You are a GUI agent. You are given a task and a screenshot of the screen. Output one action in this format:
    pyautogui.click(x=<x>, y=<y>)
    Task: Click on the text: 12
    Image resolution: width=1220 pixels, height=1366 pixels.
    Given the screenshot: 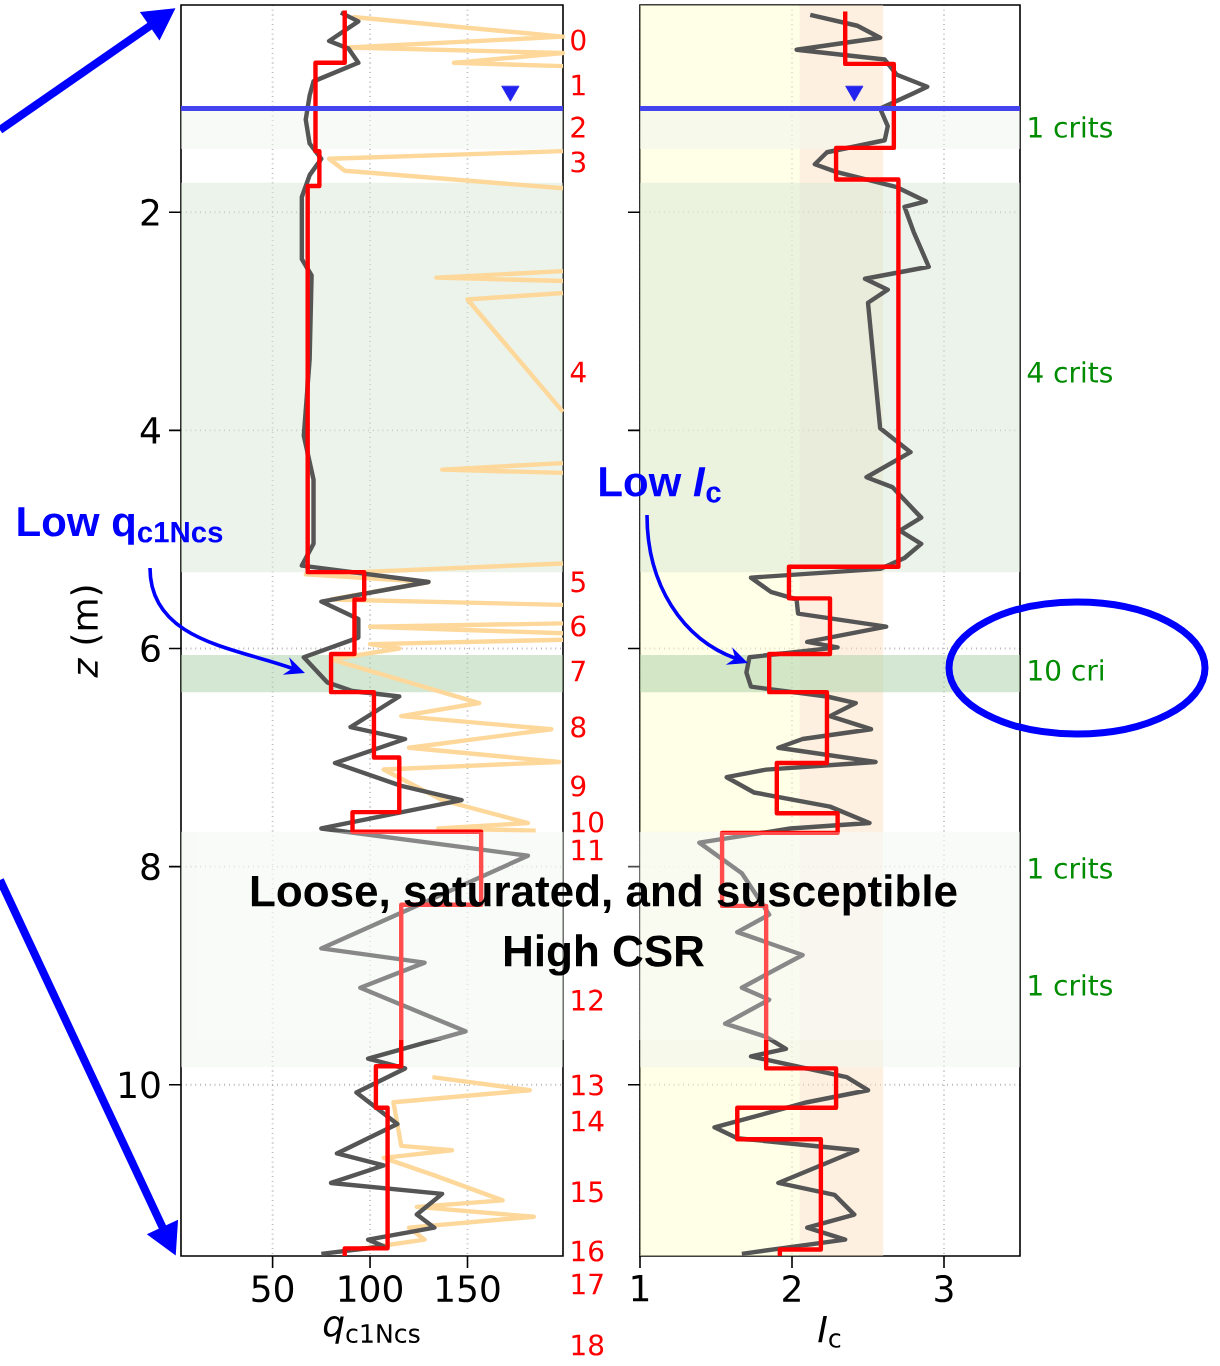 What is the action you would take?
    pyautogui.click(x=587, y=1000)
    